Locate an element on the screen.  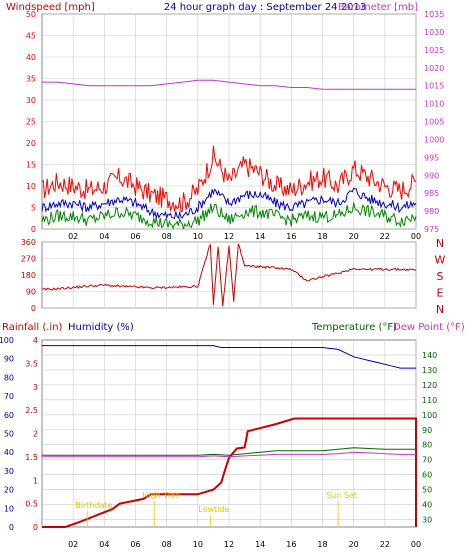
x-tick-label-rain: 00 is located at coordinates (416, 544).